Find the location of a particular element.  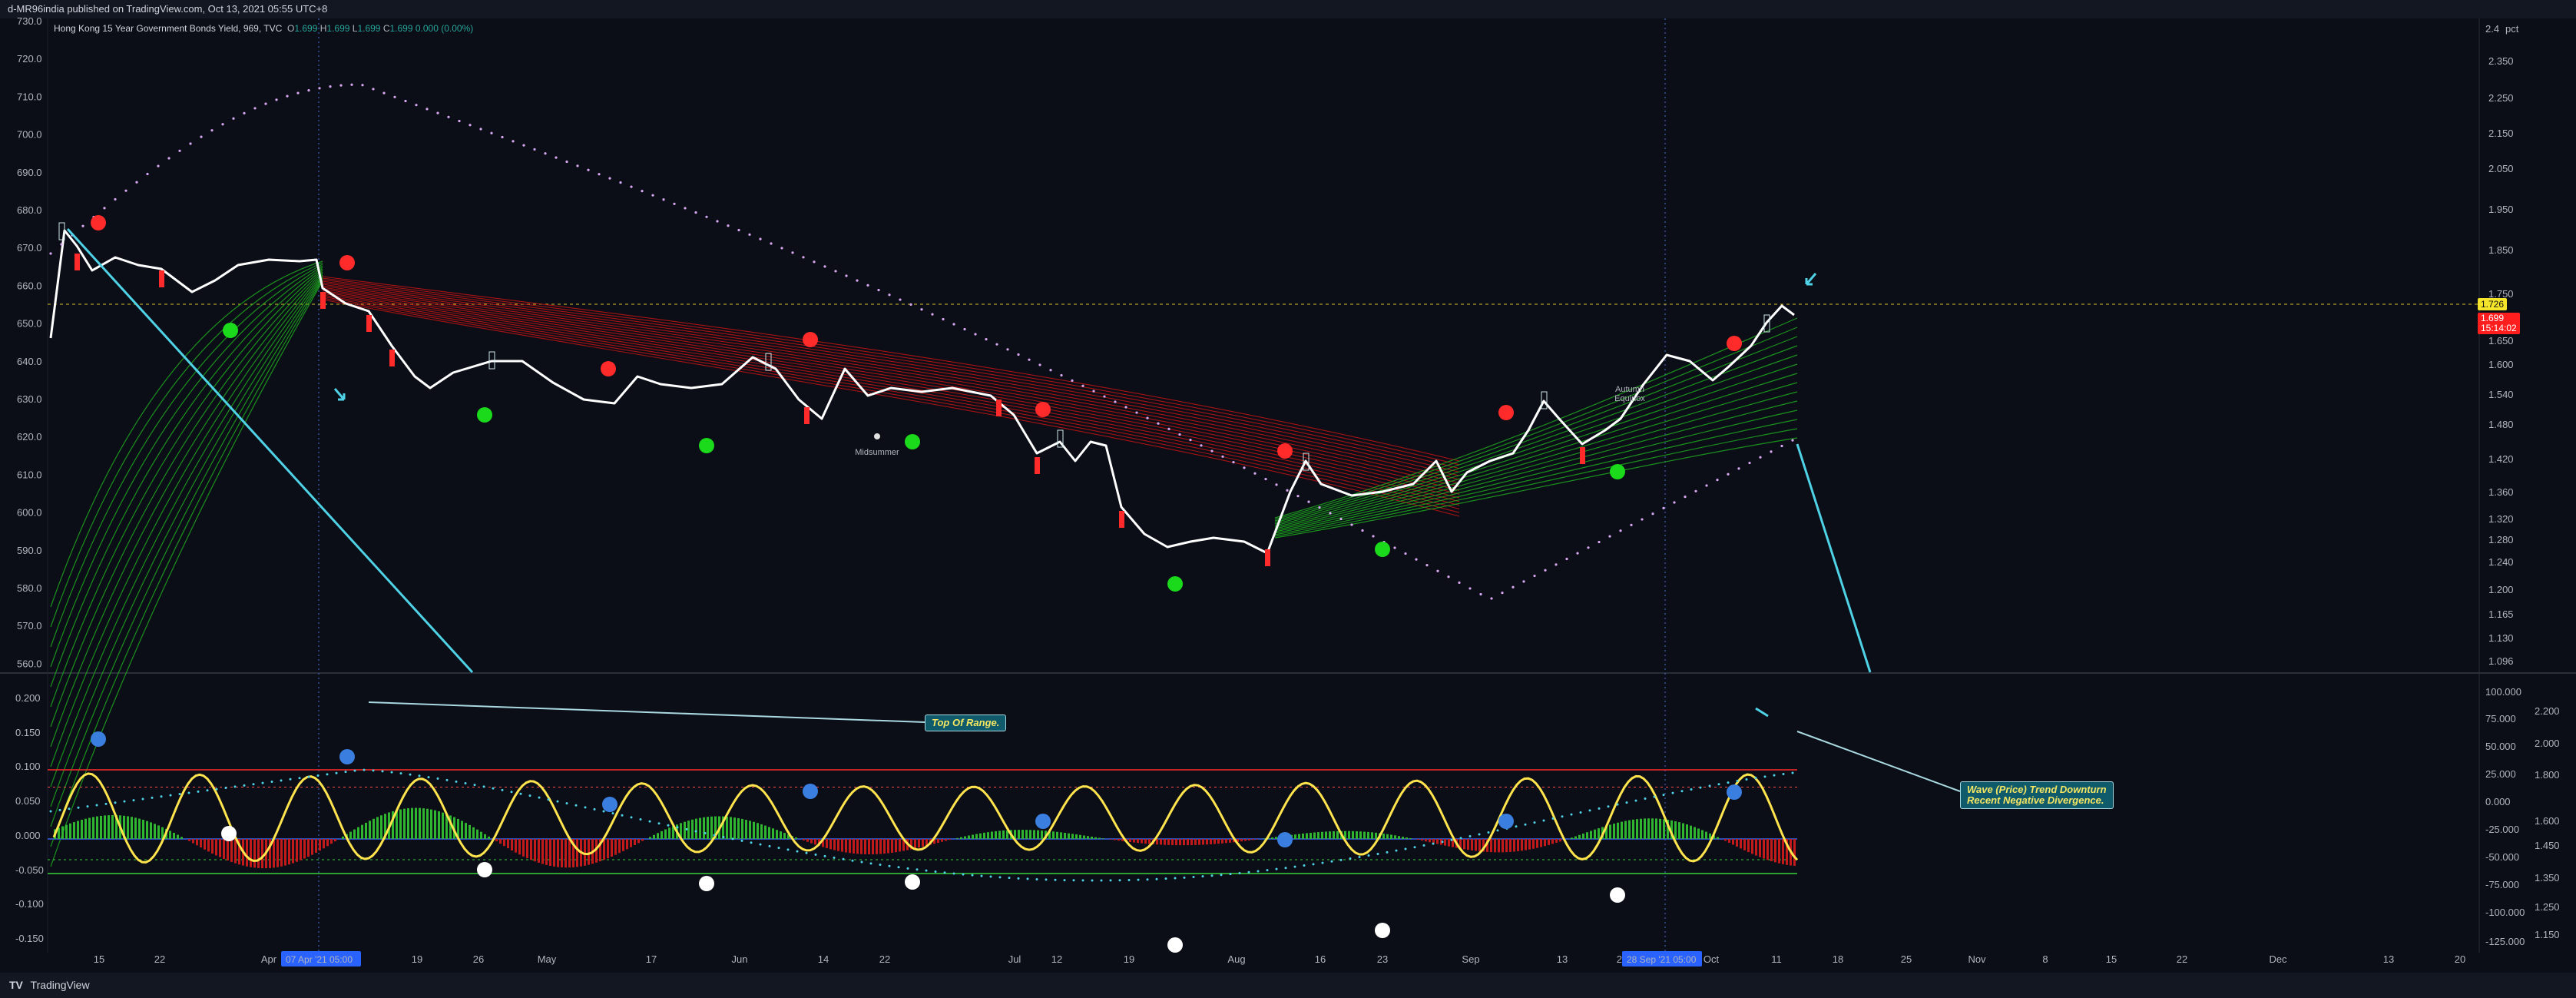

buy-signal-dot is located at coordinates (1382, 549).